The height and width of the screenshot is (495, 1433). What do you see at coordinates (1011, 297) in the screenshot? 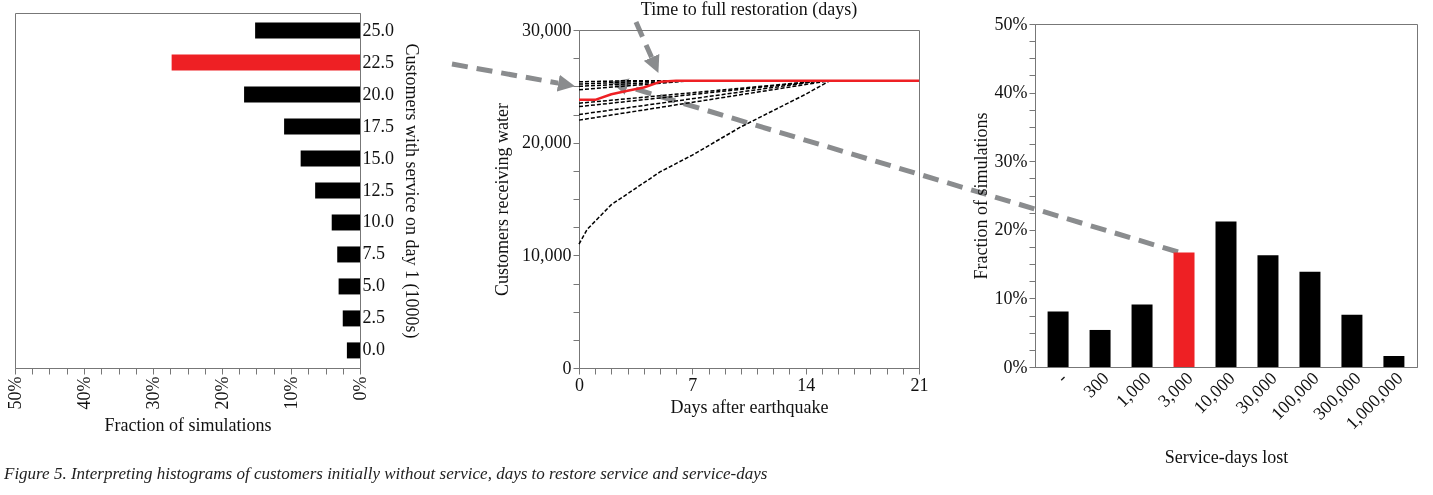
I see `y-tick-label: 10%` at bounding box center [1011, 297].